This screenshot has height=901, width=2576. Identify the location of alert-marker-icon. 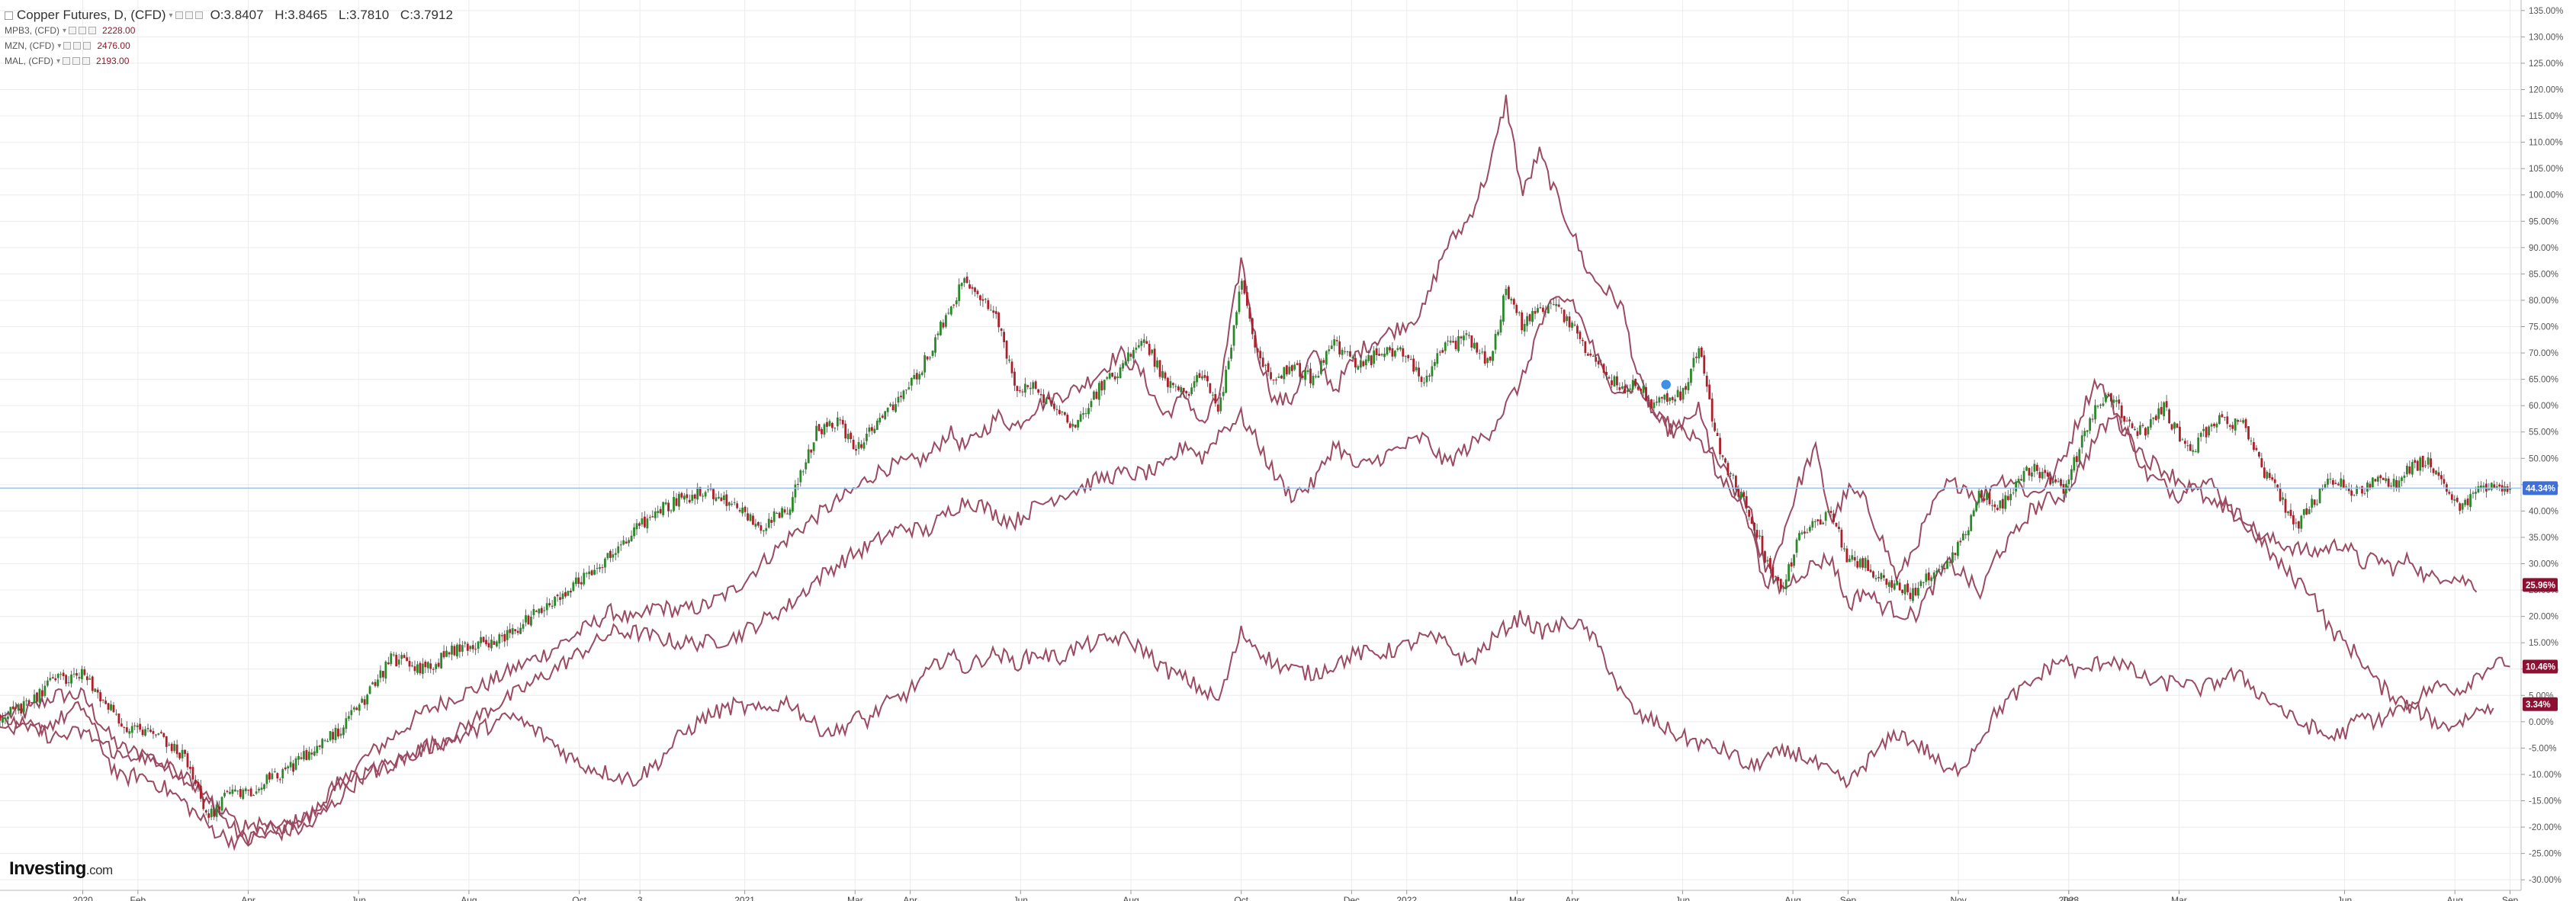
(1665, 384).